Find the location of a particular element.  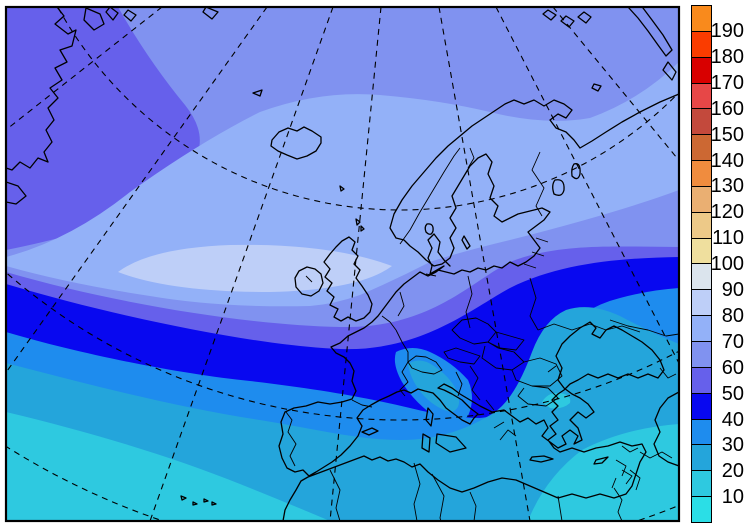

coast-caspian is located at coordinates (666, 429).